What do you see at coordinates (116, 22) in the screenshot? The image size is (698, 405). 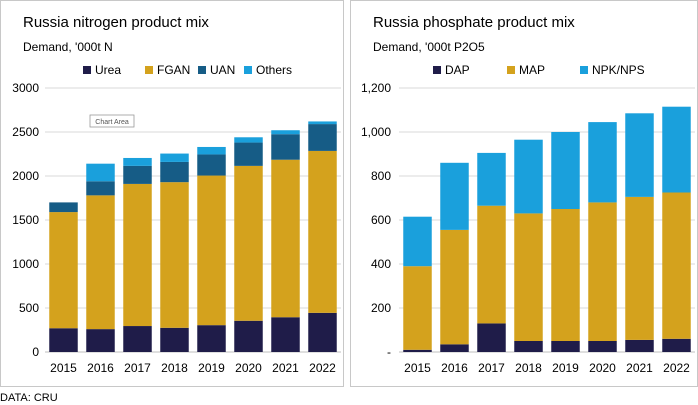 I see `nitrogen-chart-title: Russia nitrogen product mix` at bounding box center [116, 22].